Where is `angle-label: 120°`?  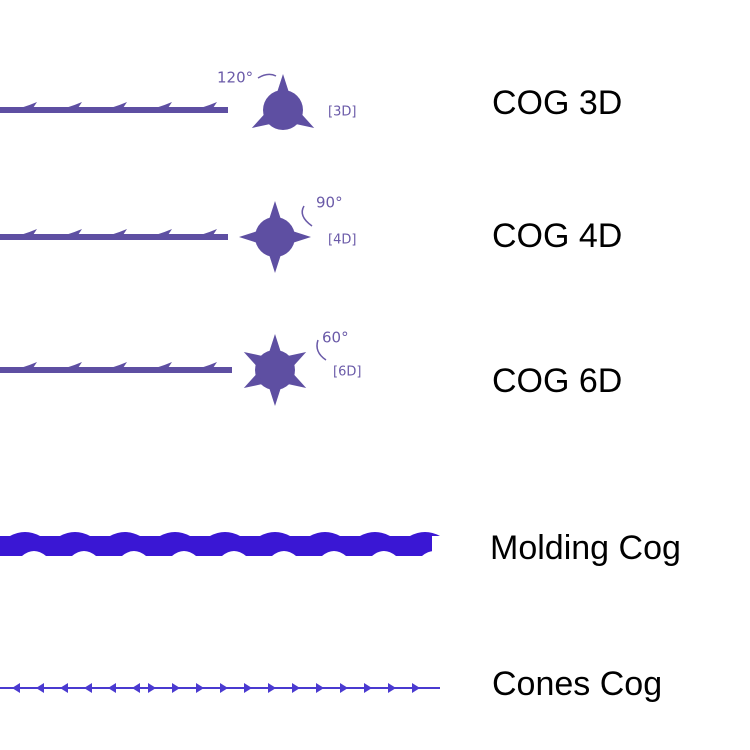 angle-label: 120° is located at coordinates (235, 78).